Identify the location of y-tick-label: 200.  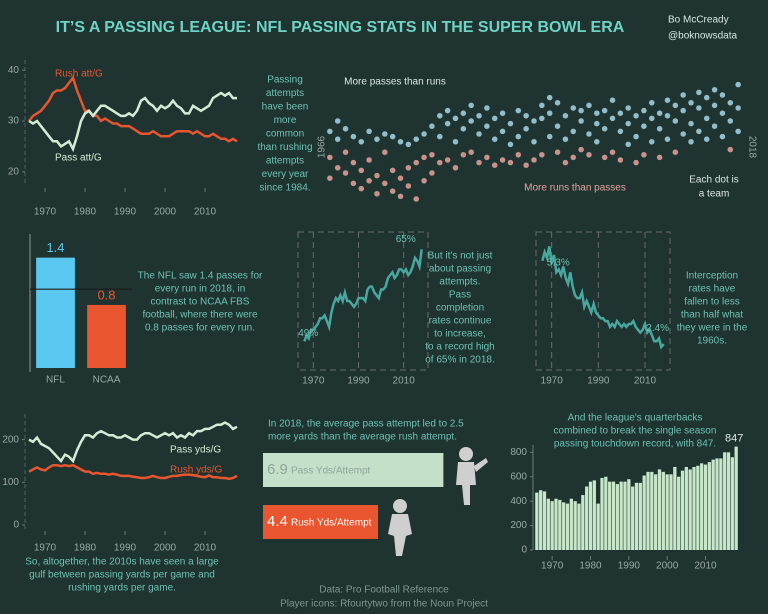
(518, 525).